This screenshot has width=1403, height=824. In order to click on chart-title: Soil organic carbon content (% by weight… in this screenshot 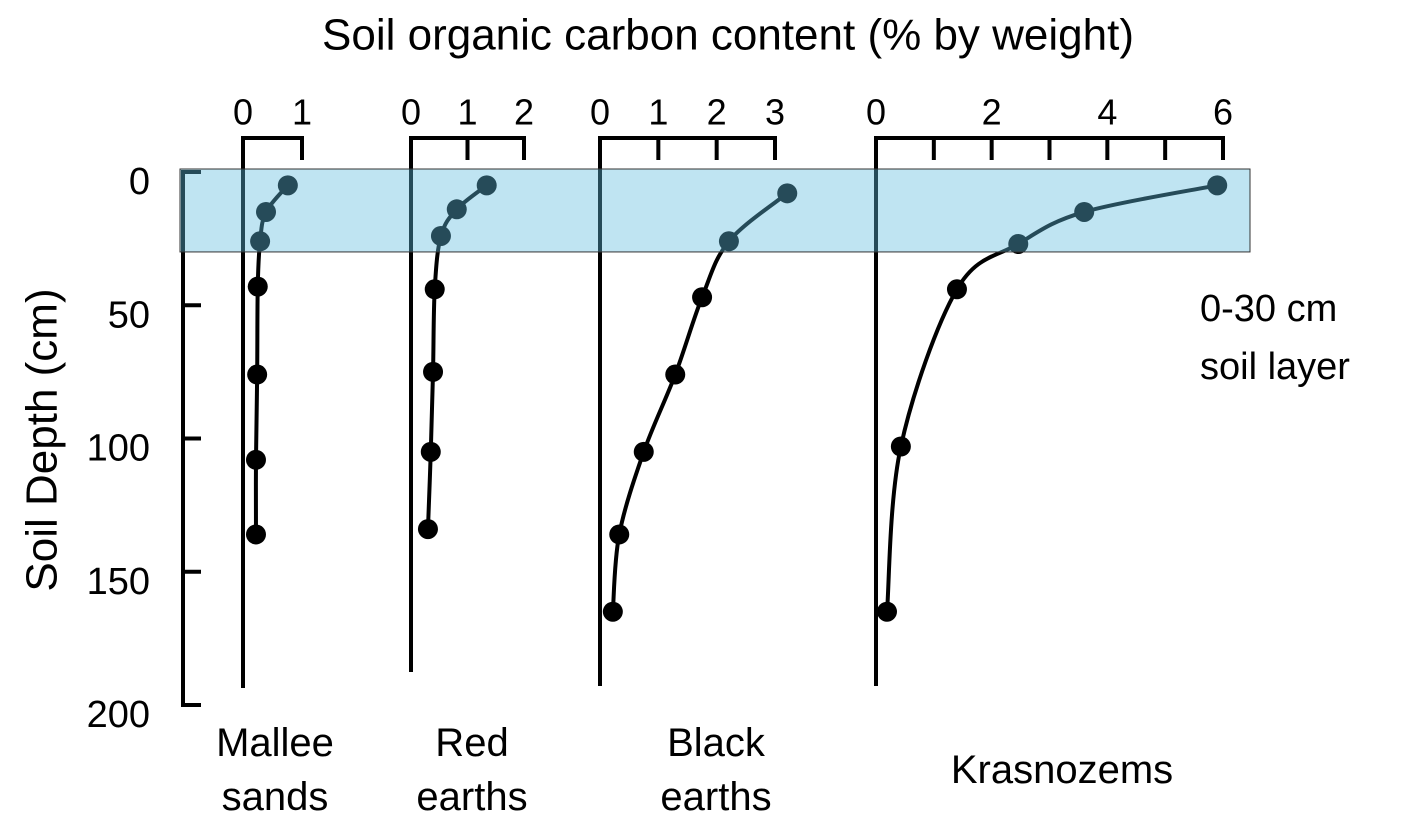, I will do `click(728, 35)`.